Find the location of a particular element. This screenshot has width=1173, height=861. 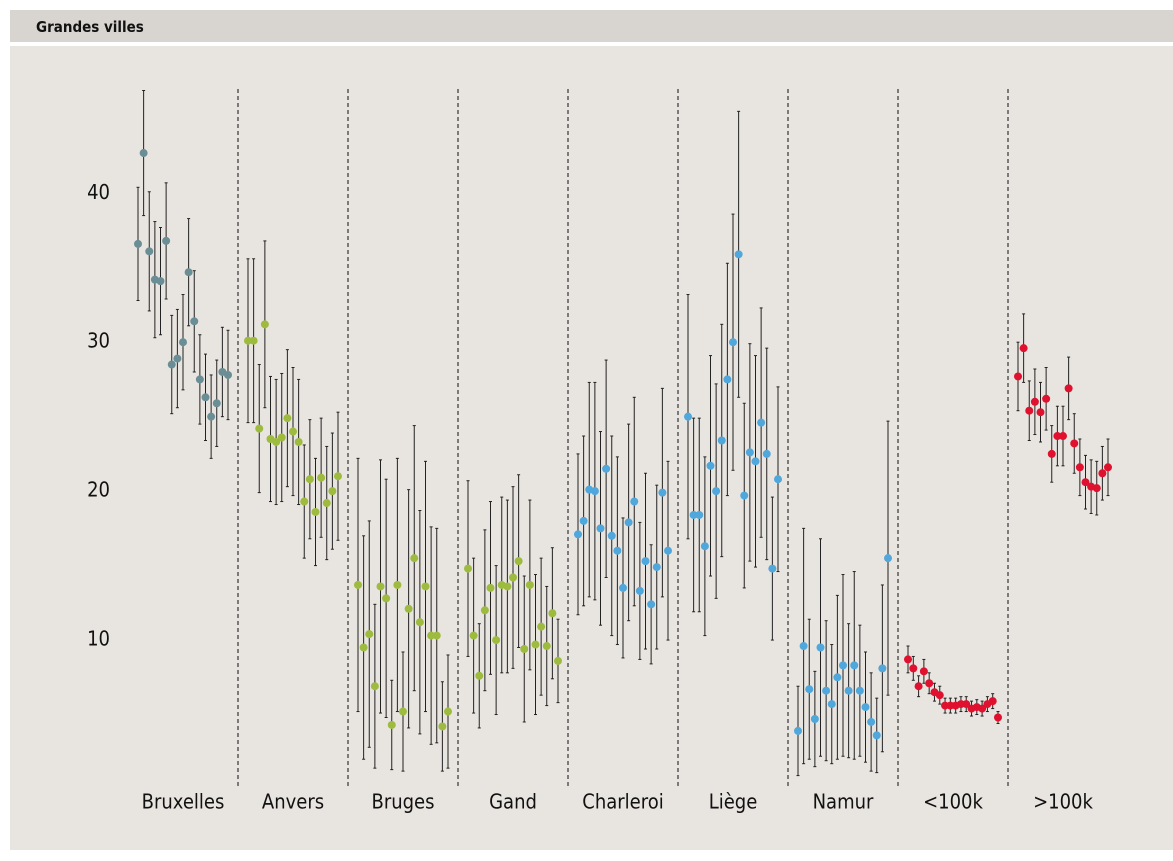

chart-title: Grandes villes is located at coordinates (90, 27).